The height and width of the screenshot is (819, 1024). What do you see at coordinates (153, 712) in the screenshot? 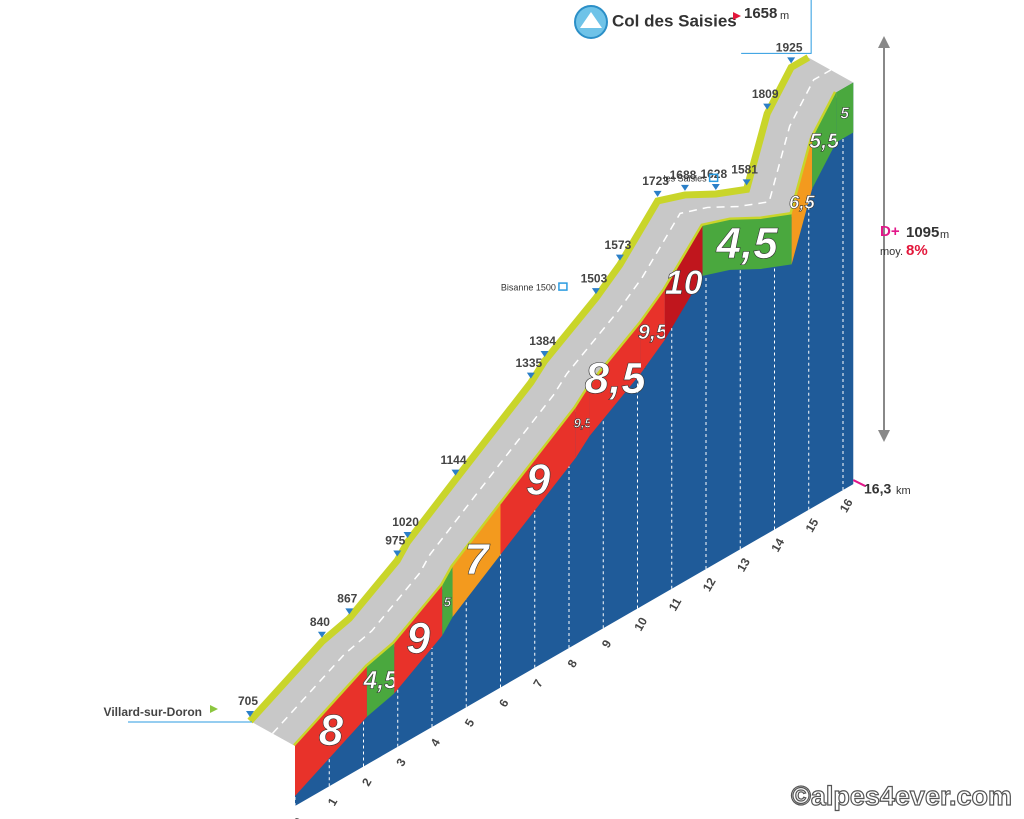
I see `start-name: Villard-sur-Doron` at bounding box center [153, 712].